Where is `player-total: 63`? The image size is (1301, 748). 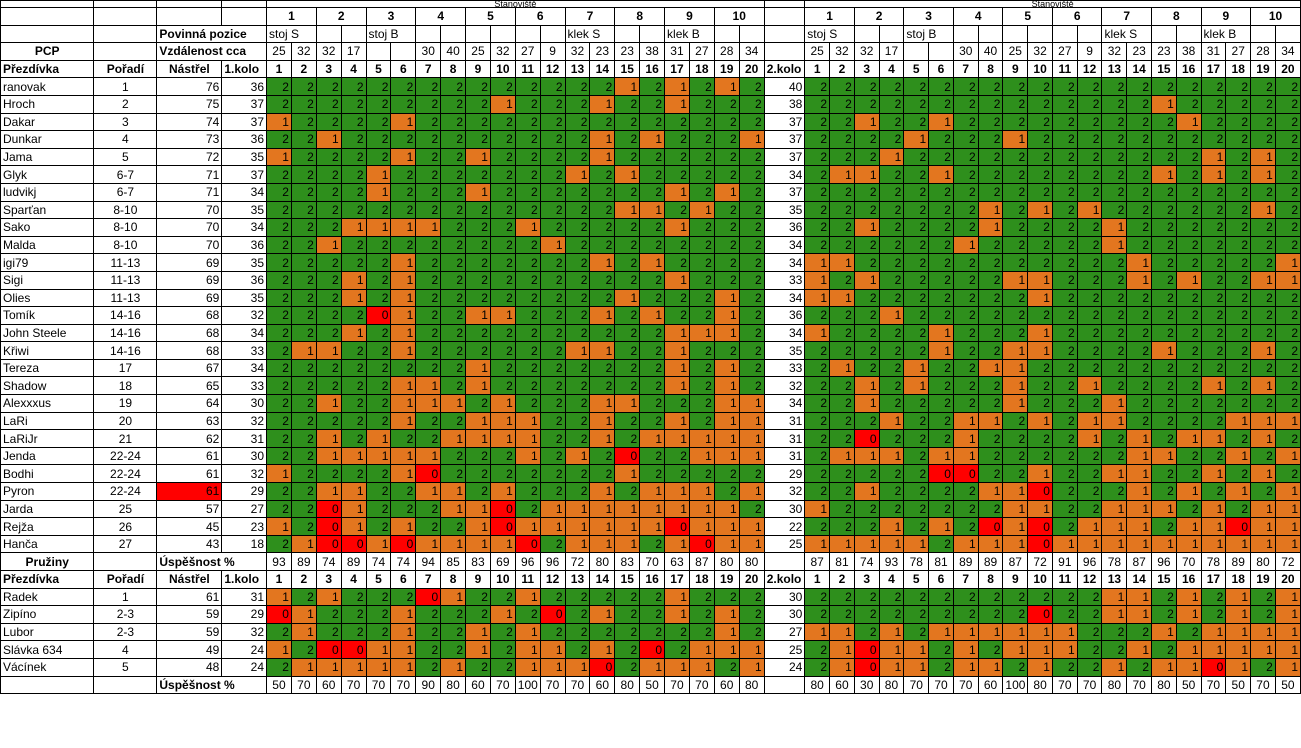
player-total: 63 is located at coordinates (189, 421).